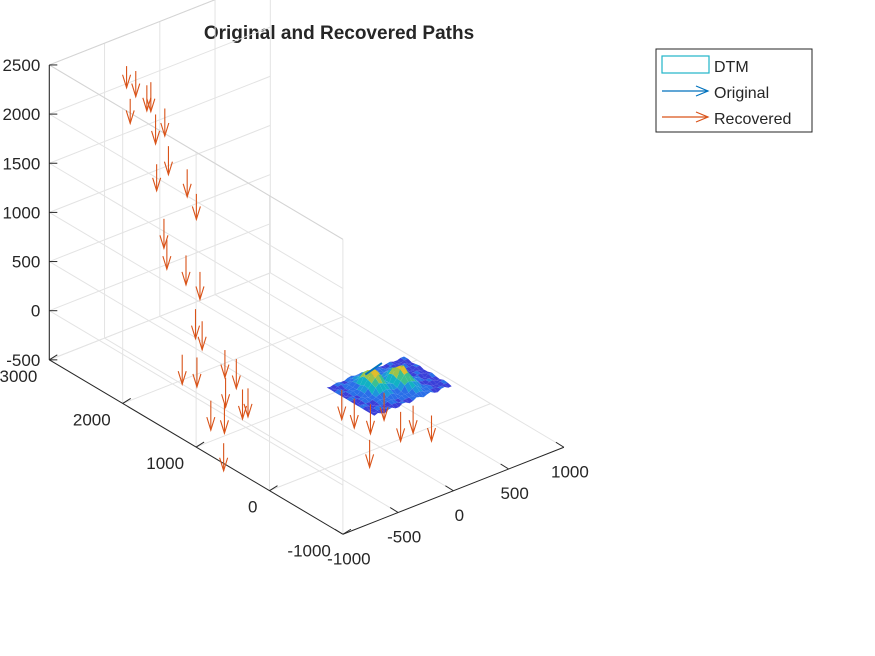 This screenshot has height=656, width=875. I want to click on legend-recovered-label: Recovered, so click(752, 119).